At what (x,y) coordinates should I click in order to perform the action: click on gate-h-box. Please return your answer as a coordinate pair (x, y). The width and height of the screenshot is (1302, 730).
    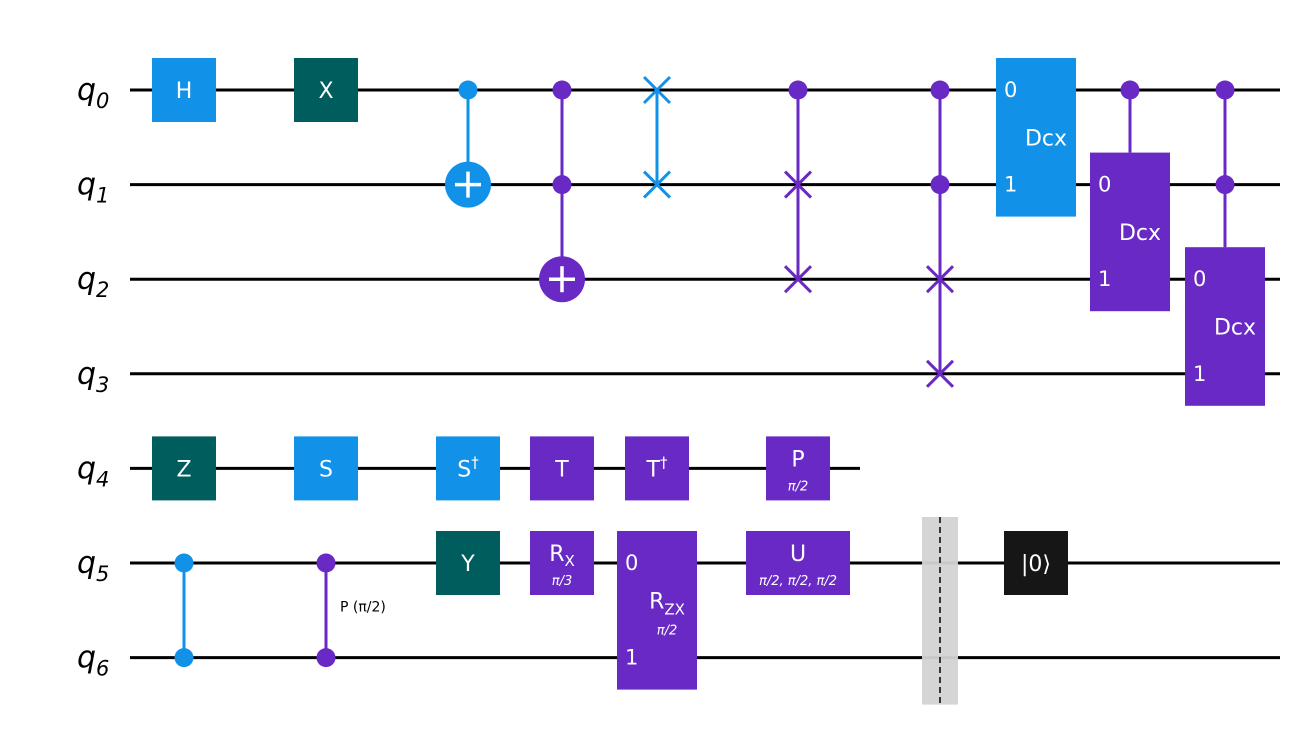
    Looking at the image, I should click on (184, 90).